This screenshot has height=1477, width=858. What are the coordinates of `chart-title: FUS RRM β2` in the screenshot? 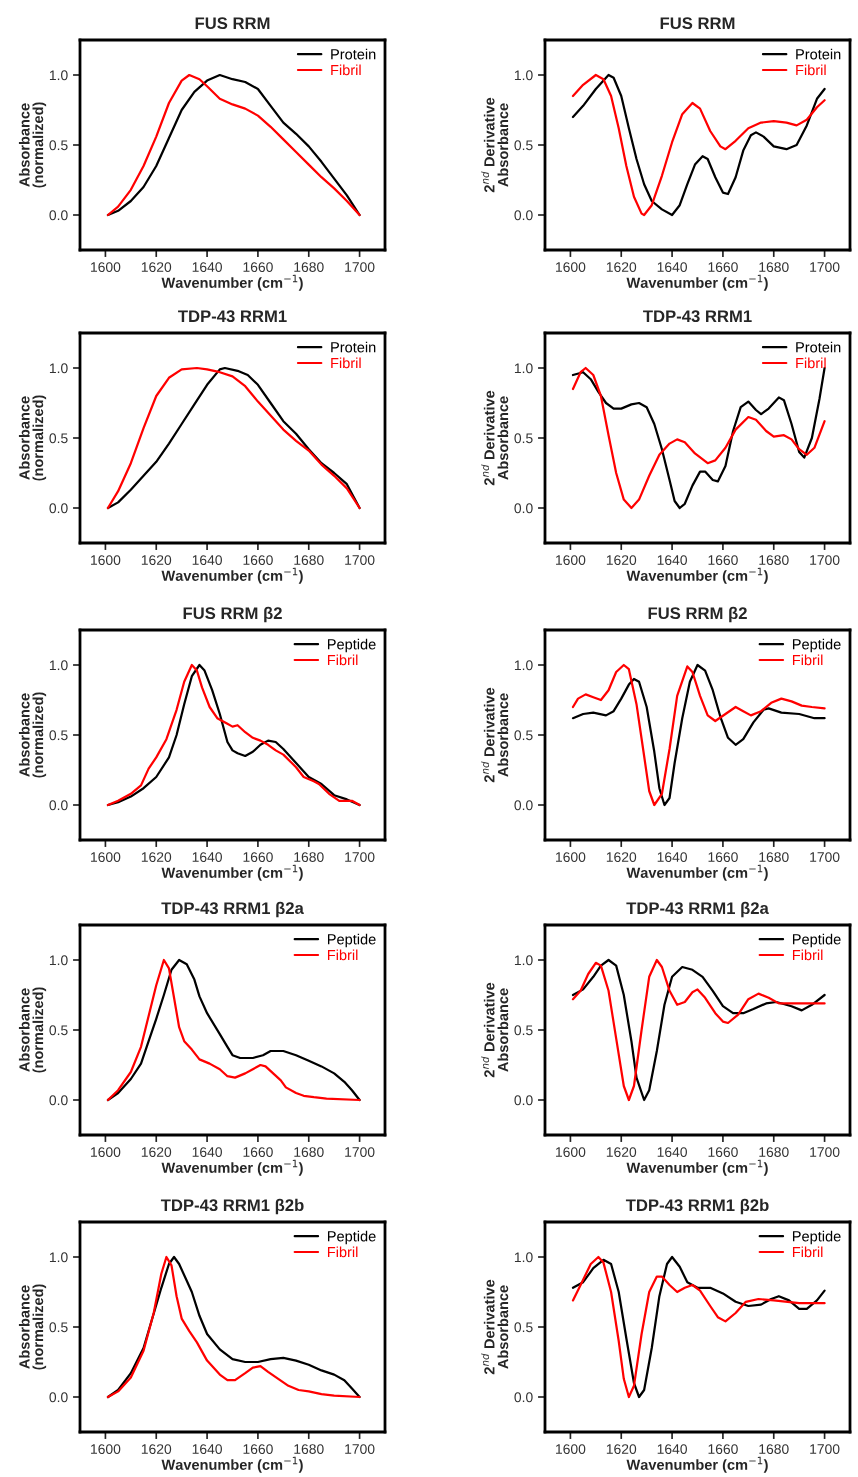 It's located at (697, 614).